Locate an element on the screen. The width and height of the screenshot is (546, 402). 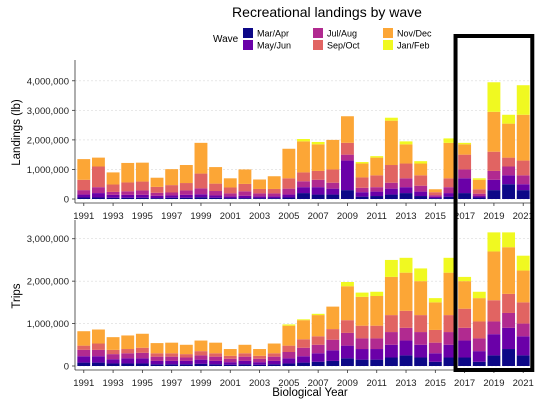
x-tick-label: 2011 is located at coordinates (377, 383).